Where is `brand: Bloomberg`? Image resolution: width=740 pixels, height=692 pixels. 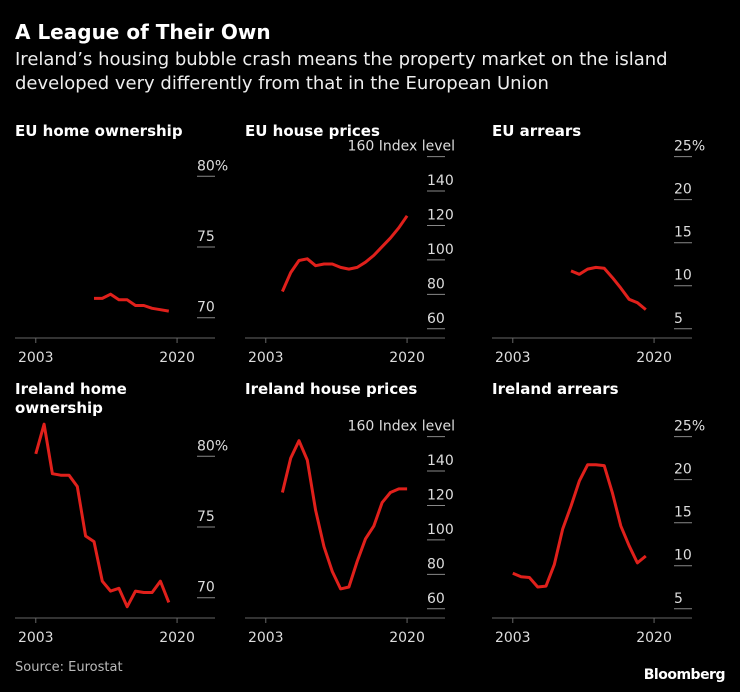 brand: Bloomberg is located at coordinates (684, 675).